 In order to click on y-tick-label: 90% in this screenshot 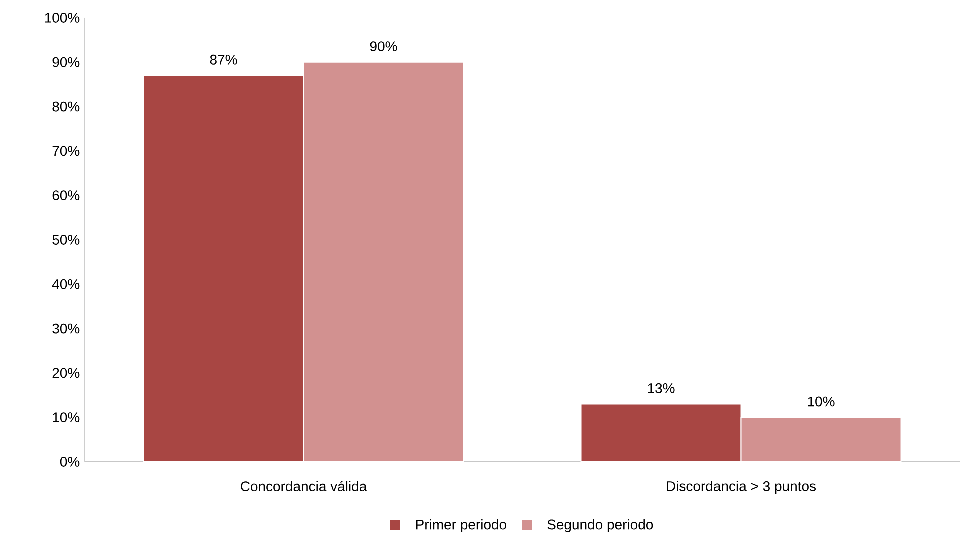, I will do `click(66, 62)`.